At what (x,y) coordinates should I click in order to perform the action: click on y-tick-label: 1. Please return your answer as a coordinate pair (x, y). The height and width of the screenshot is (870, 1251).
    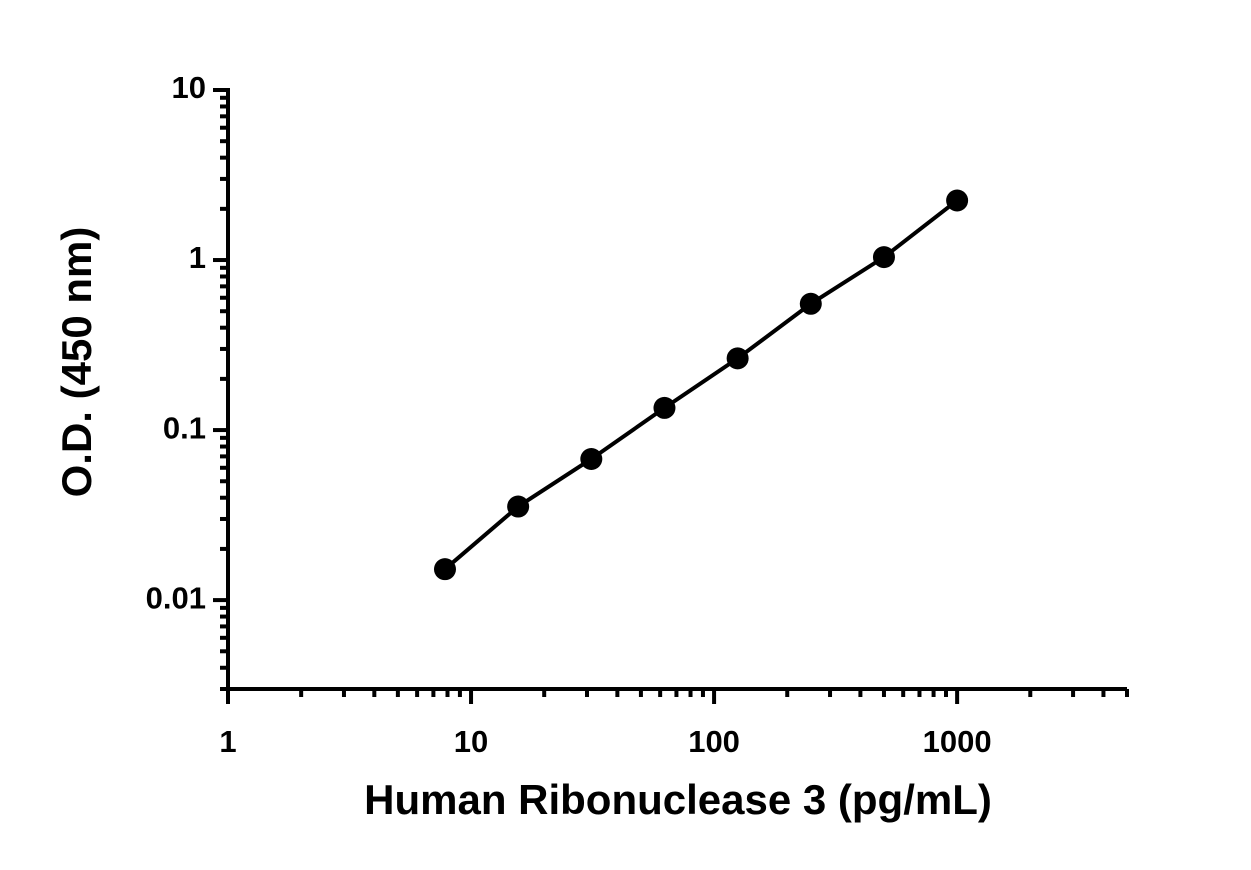
    Looking at the image, I should click on (197, 257).